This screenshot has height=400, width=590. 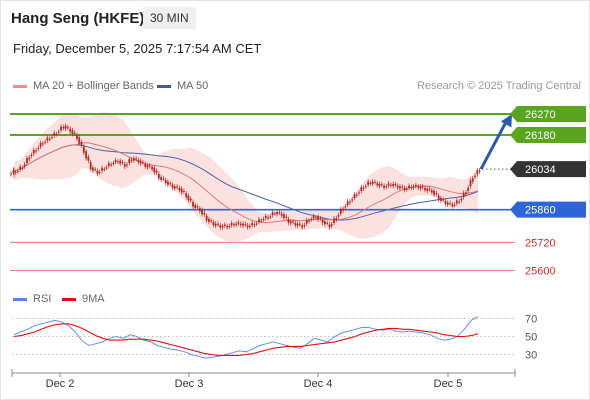 What do you see at coordinates (189, 384) in the screenshot?
I see `x-tick-label-1: Dec 3` at bounding box center [189, 384].